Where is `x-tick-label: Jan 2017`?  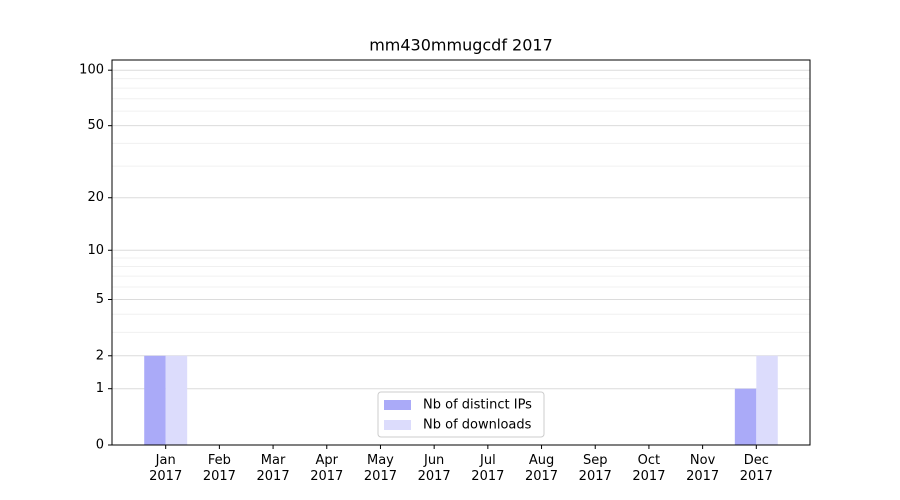 x-tick-label: Jan 2017 is located at coordinates (166, 468).